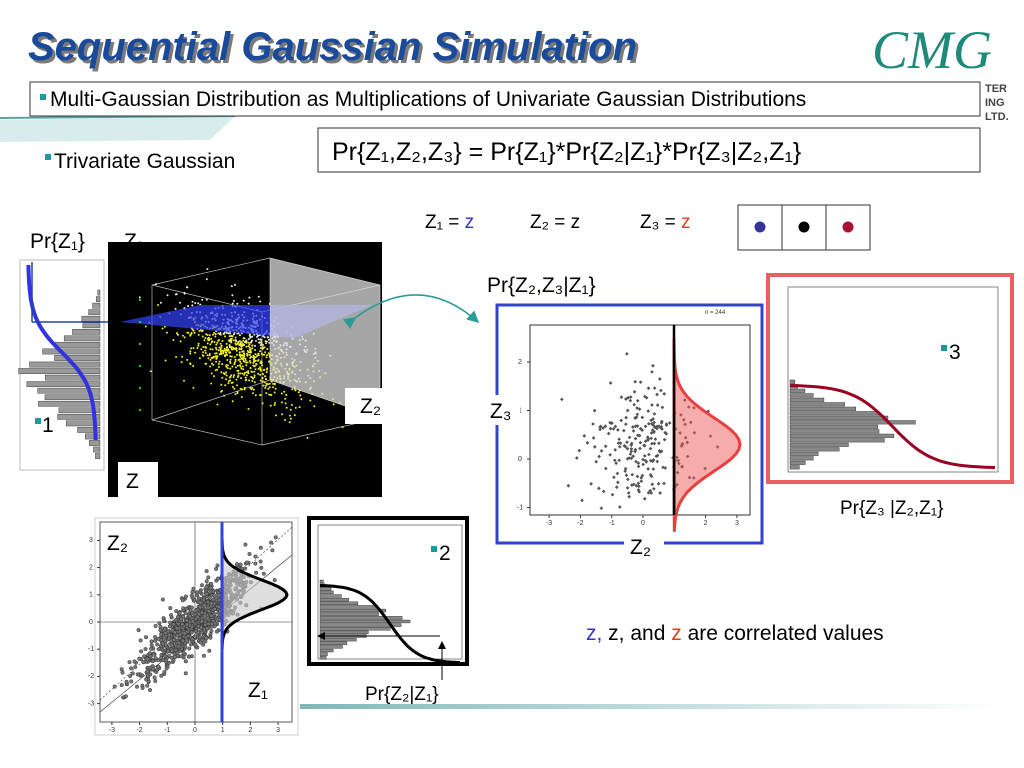 This screenshot has height=768, width=1024. Describe the element at coordinates (520, 362) in the screenshot. I see `y-tick-label: 2` at that location.